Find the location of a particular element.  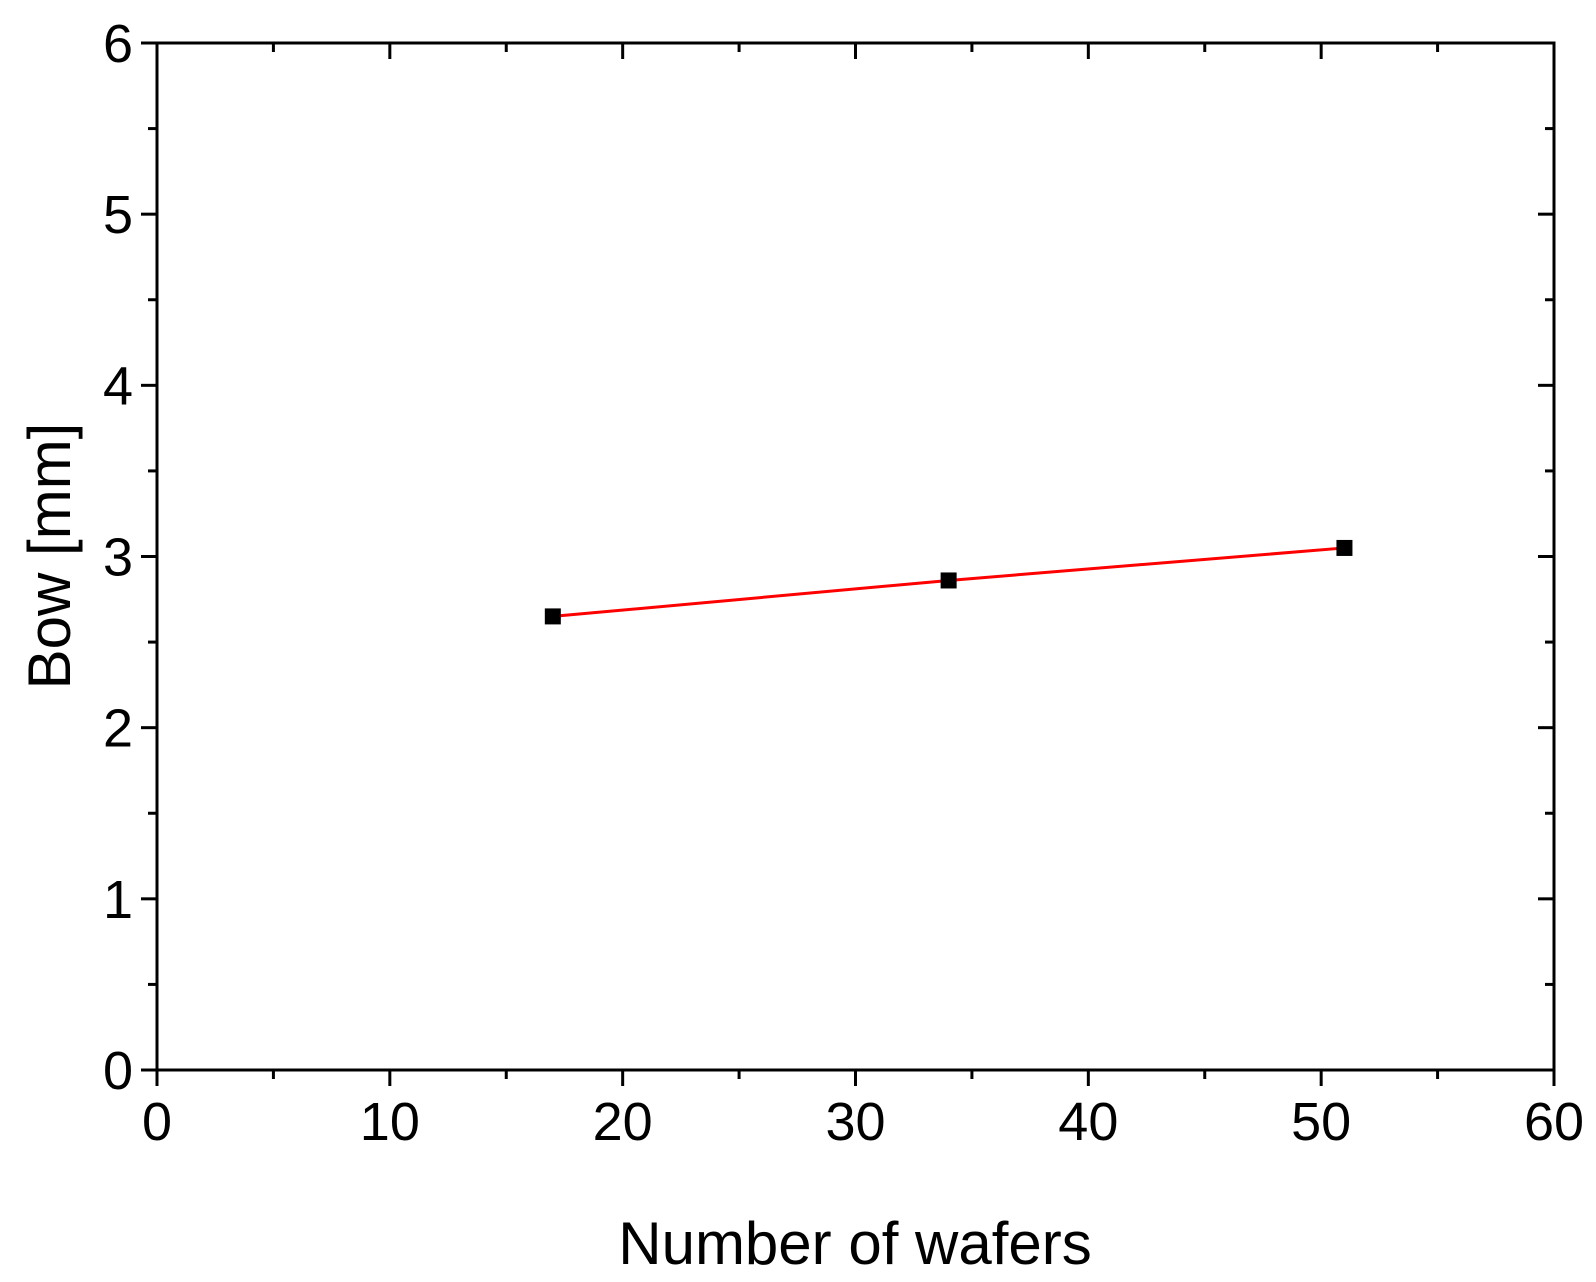

y-axis-title: Bow [mm] is located at coordinates (49, 556).